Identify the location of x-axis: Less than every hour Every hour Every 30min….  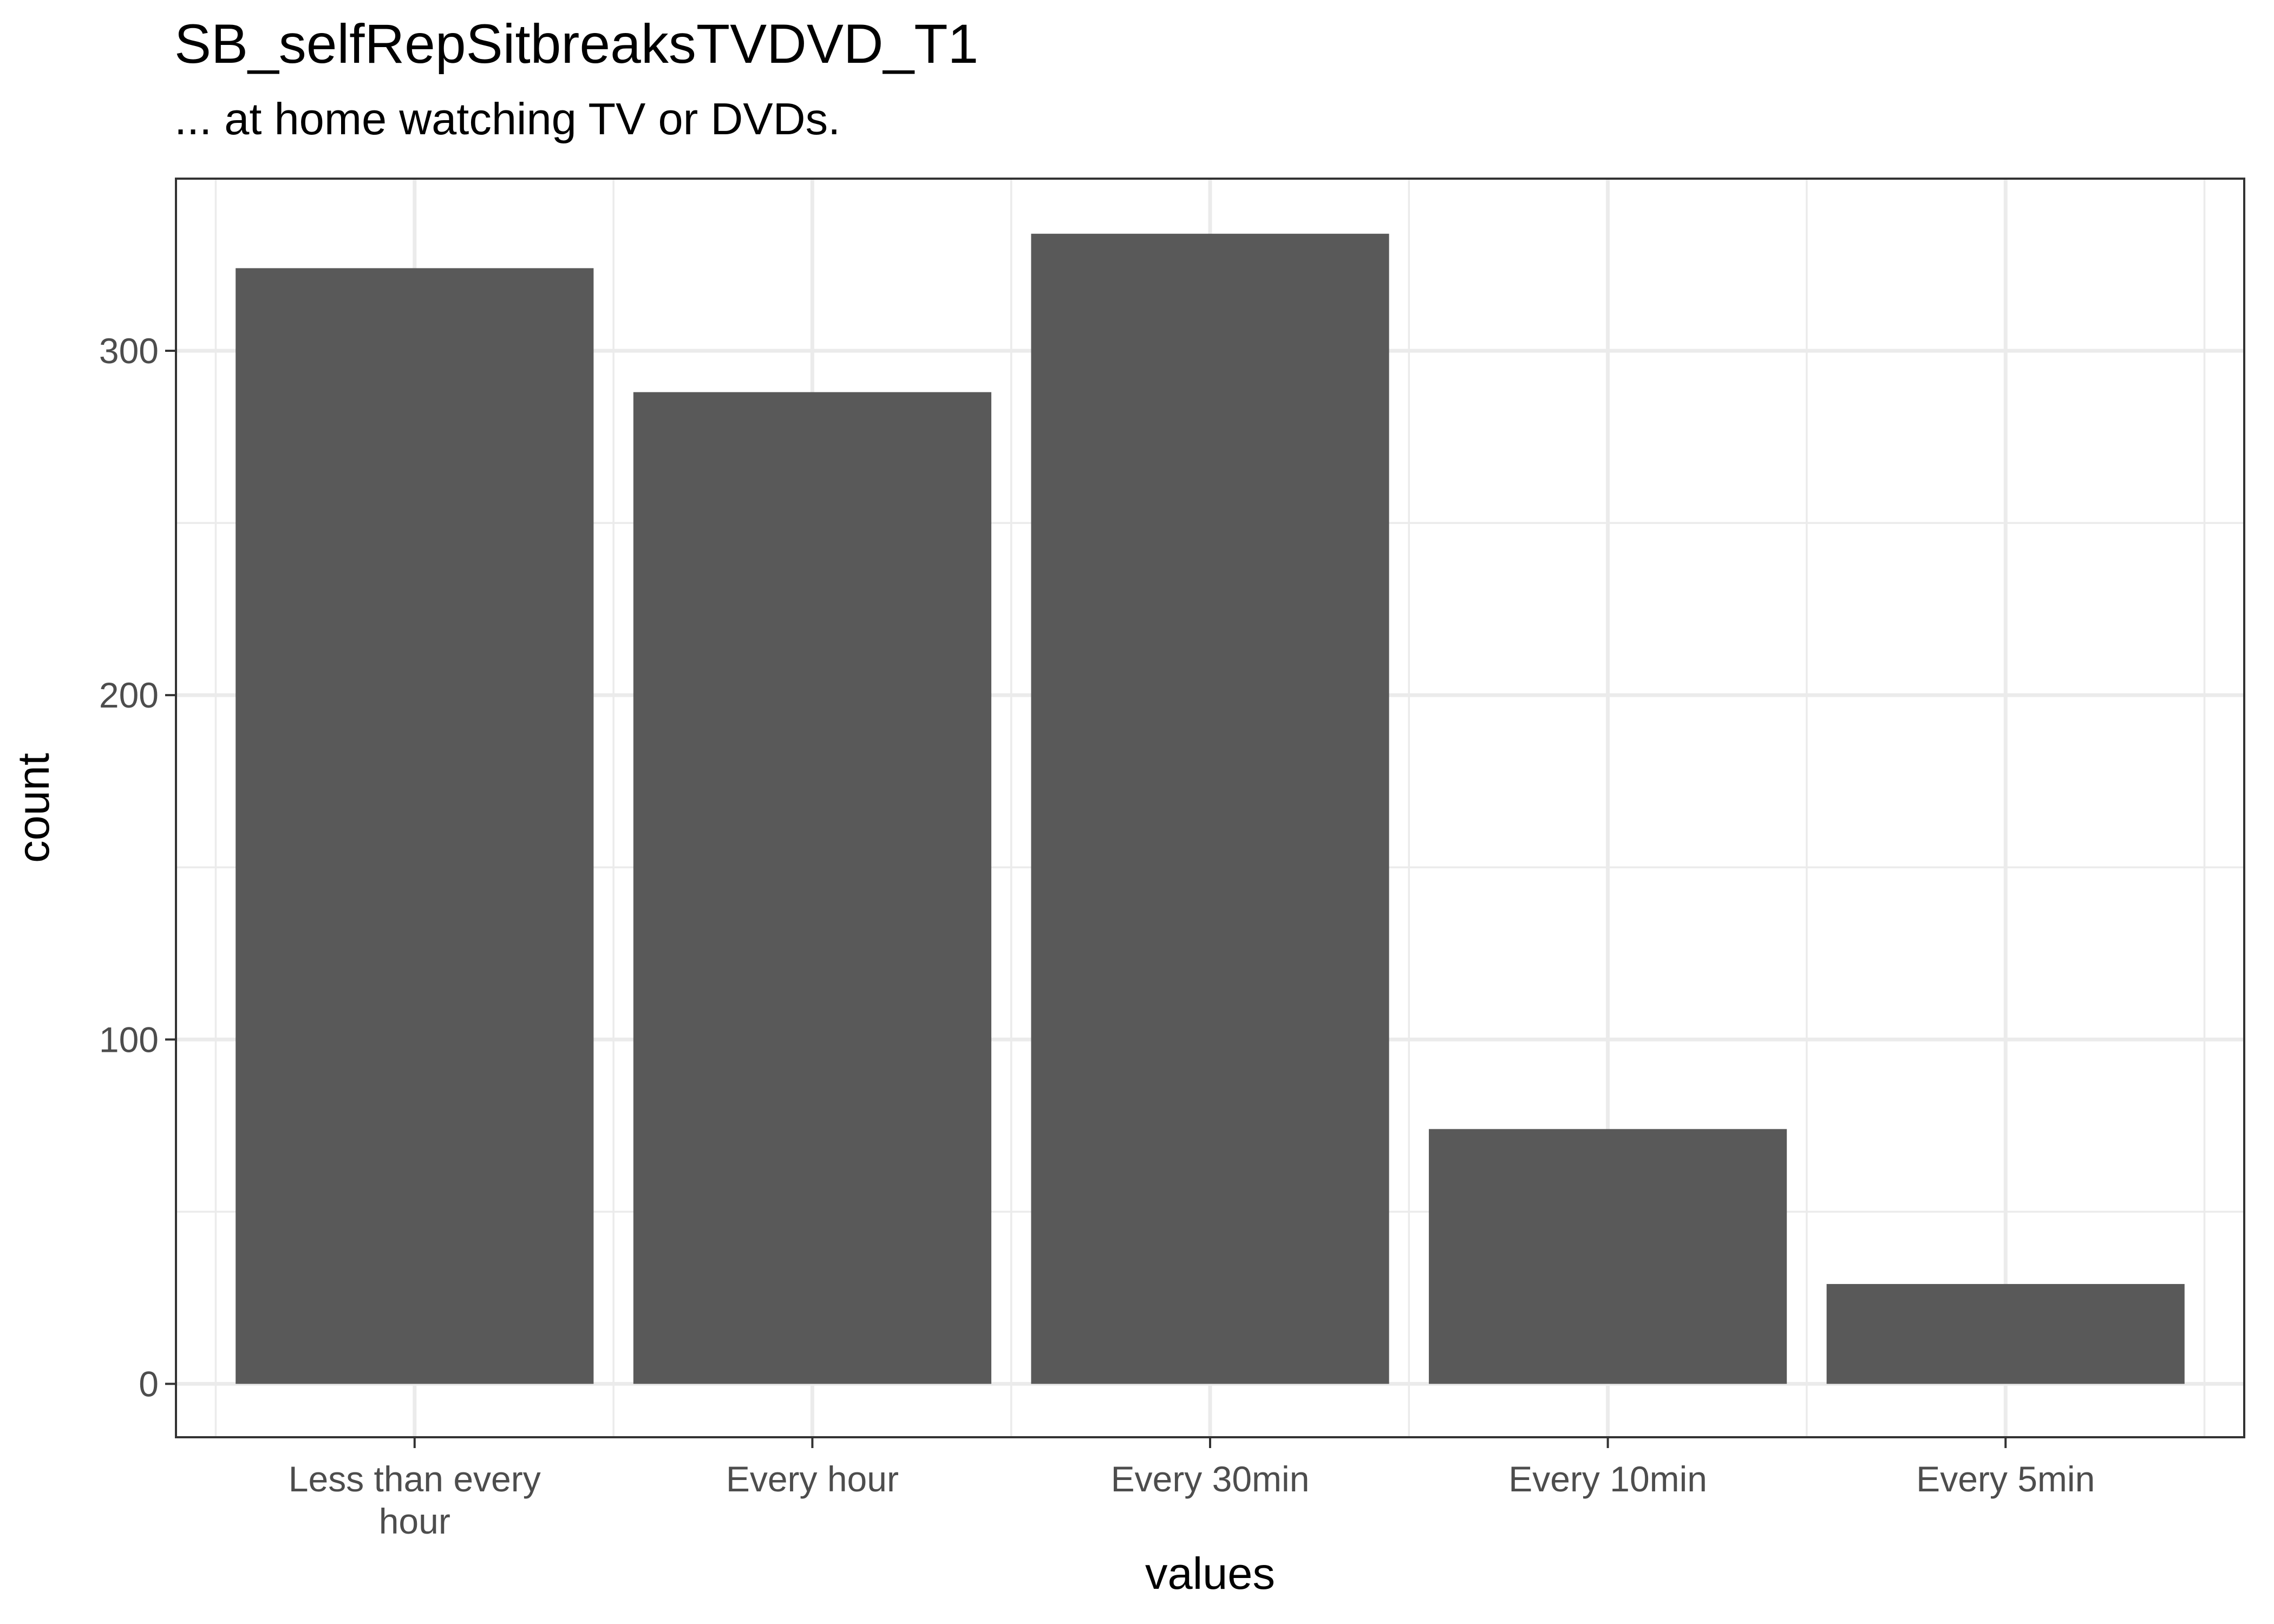
(1192, 1489).